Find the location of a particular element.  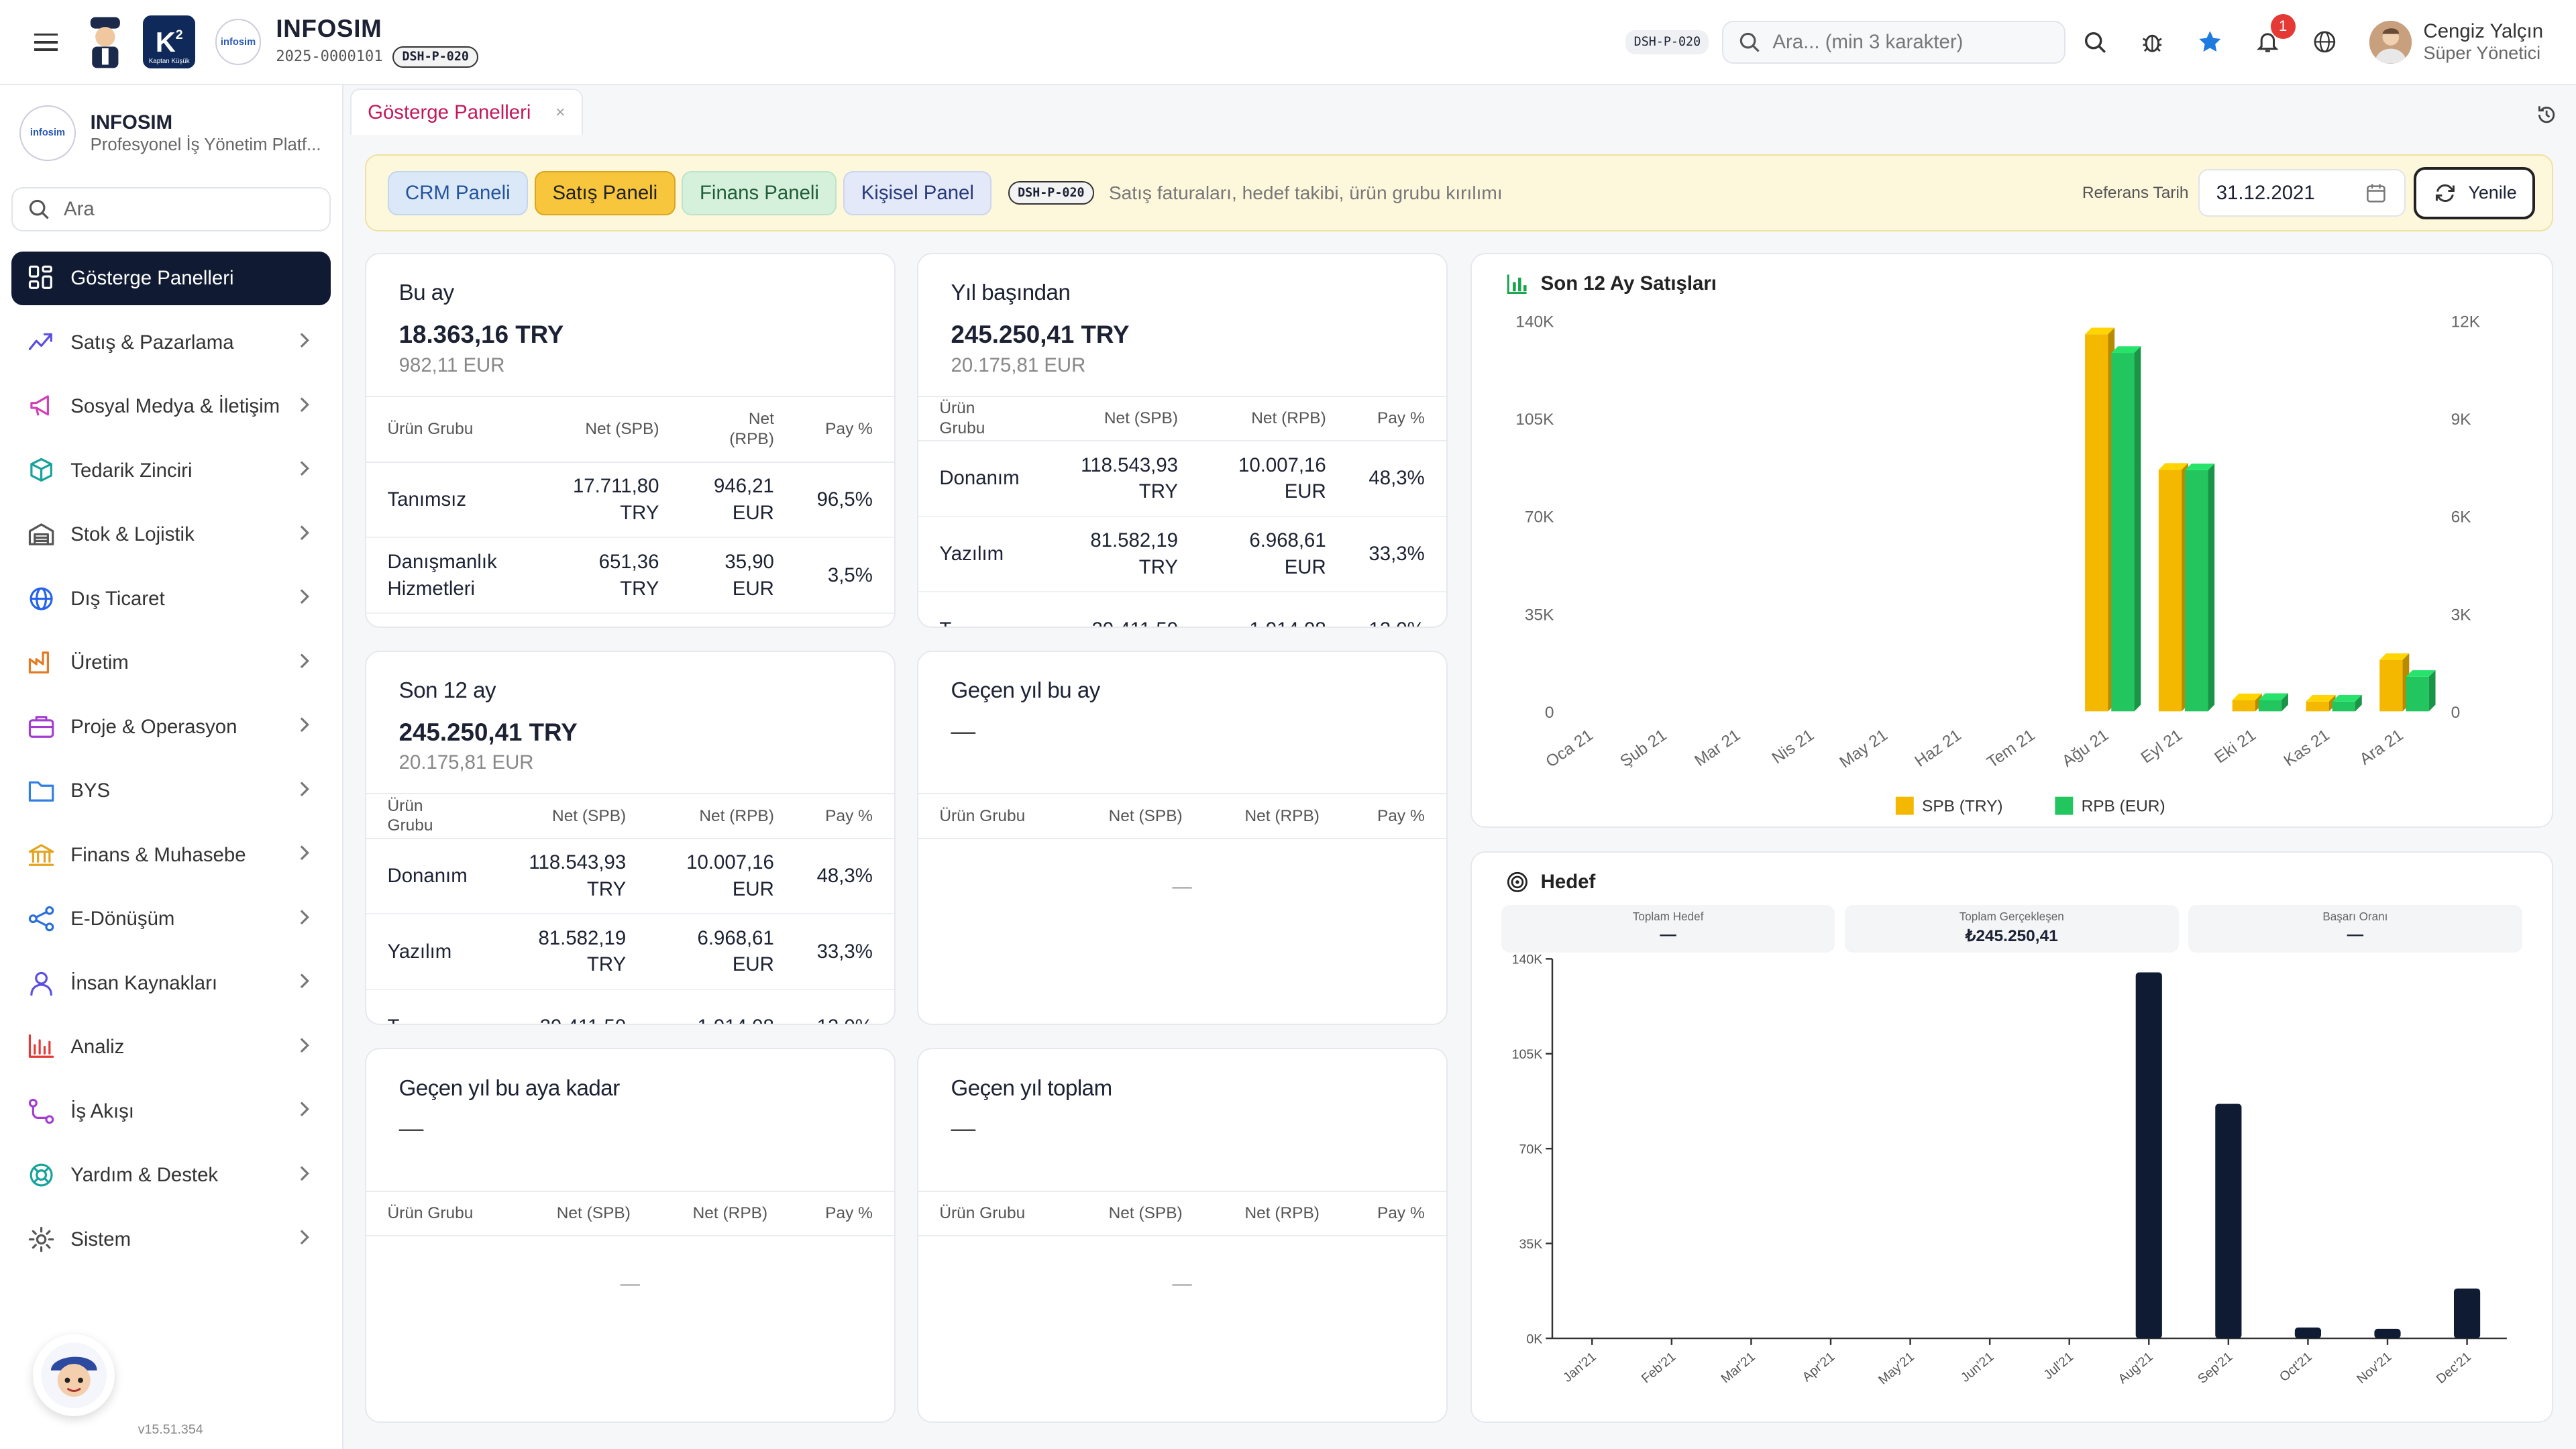

x-tick: May'21 is located at coordinates (1896, 1369).